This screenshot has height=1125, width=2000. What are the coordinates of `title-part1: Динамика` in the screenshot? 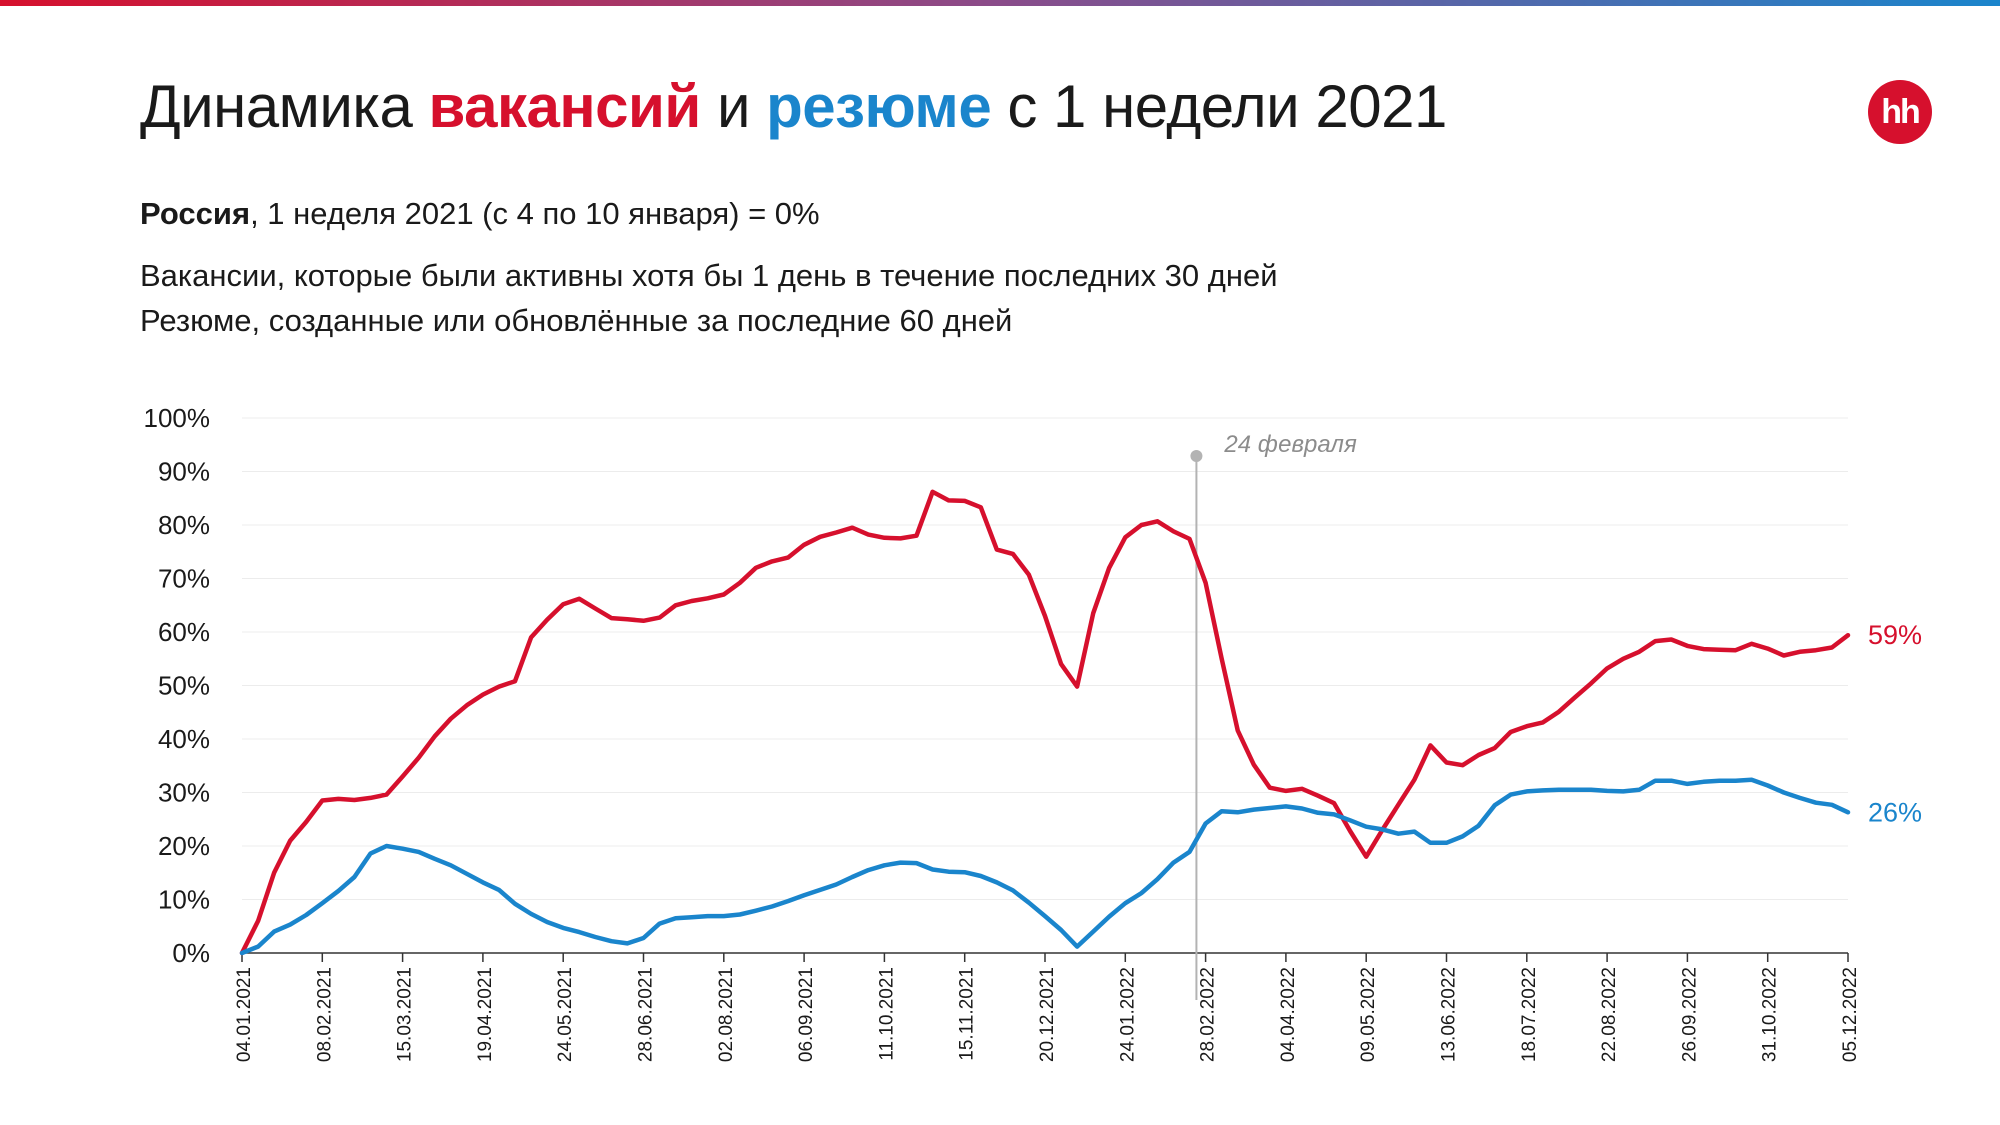 It's located at (284, 106).